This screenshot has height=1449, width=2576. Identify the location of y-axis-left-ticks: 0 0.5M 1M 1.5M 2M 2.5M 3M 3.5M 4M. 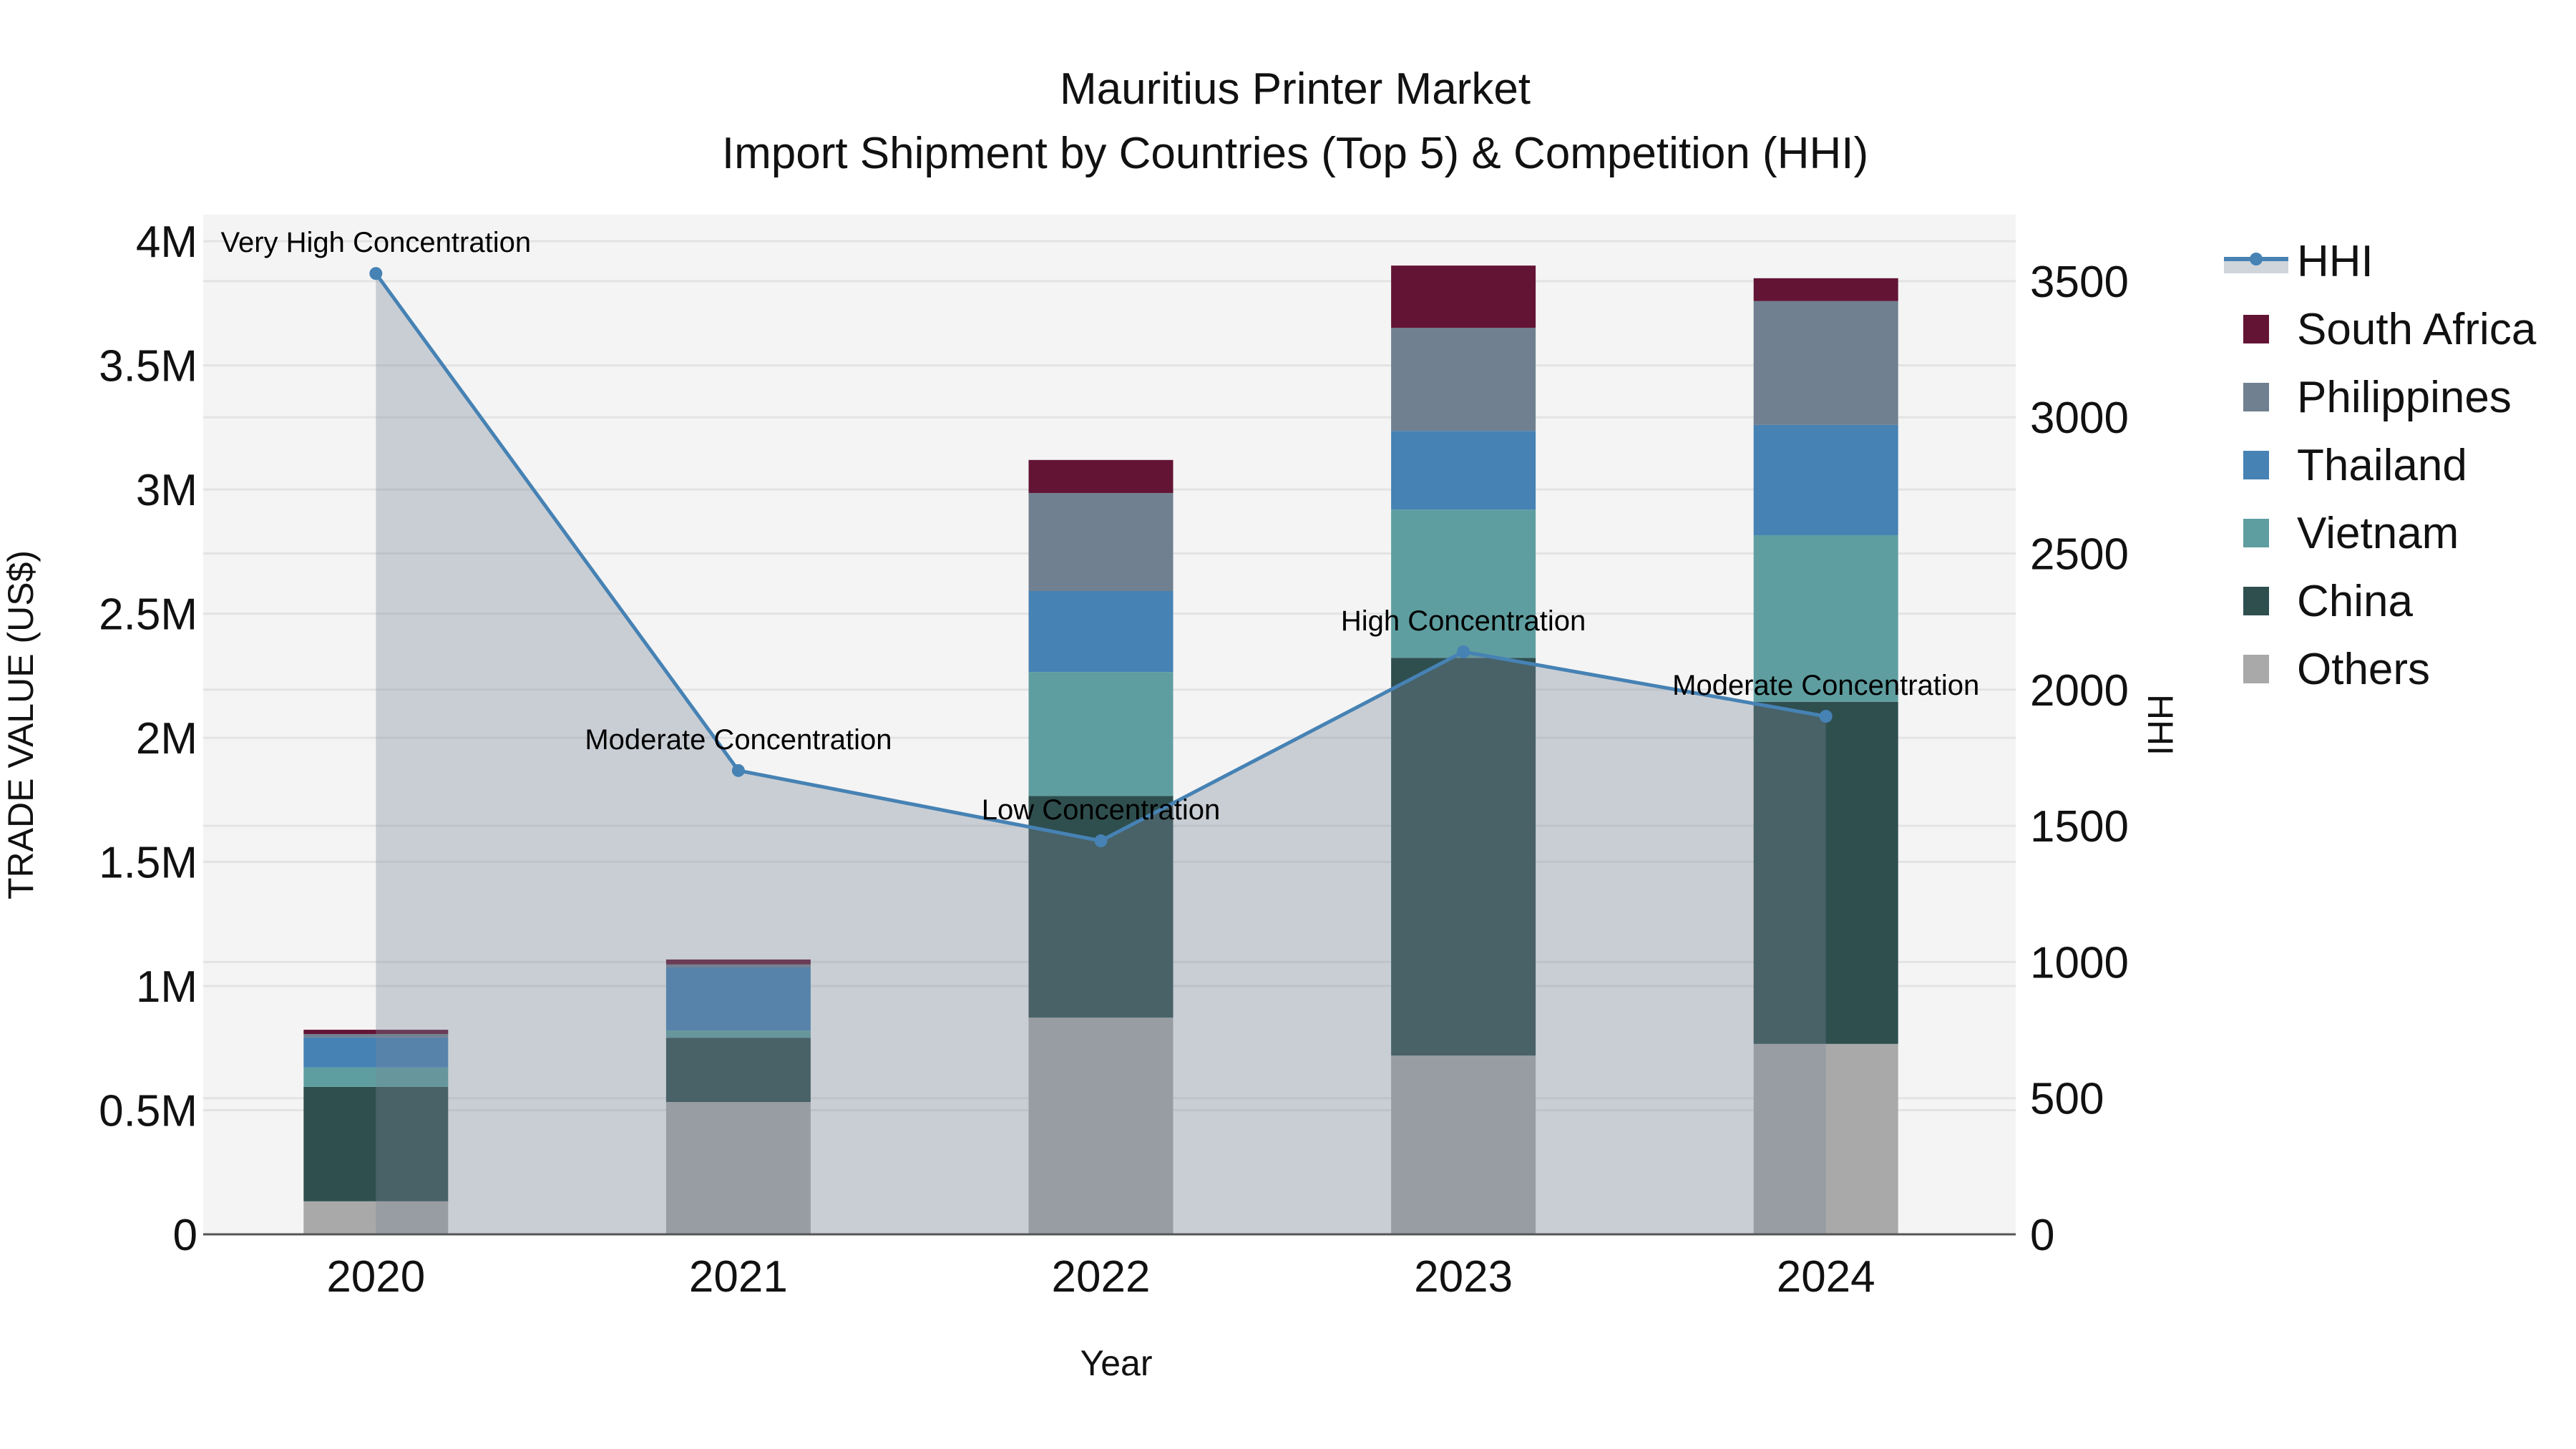
(148, 739).